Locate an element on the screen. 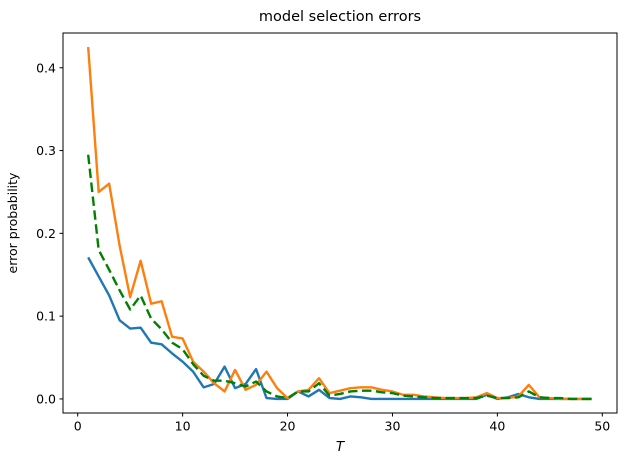 The image size is (630, 470). x-axis-label: T is located at coordinates (341, 447).